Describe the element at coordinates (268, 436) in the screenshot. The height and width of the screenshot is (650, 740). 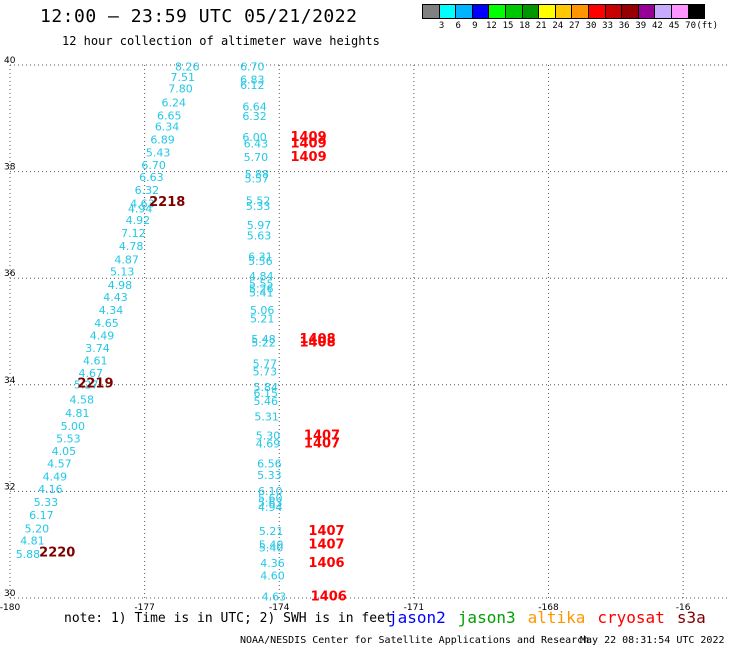
I see `wave-height-value: 5.30` at that location.